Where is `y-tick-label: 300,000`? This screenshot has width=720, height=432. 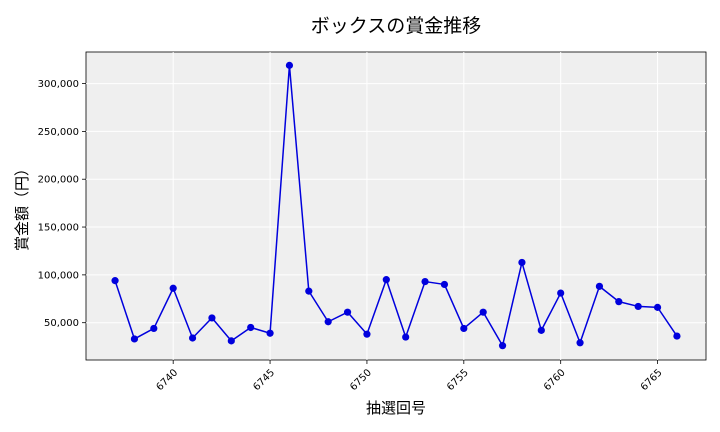 y-tick-label: 300,000 is located at coordinates (58, 84).